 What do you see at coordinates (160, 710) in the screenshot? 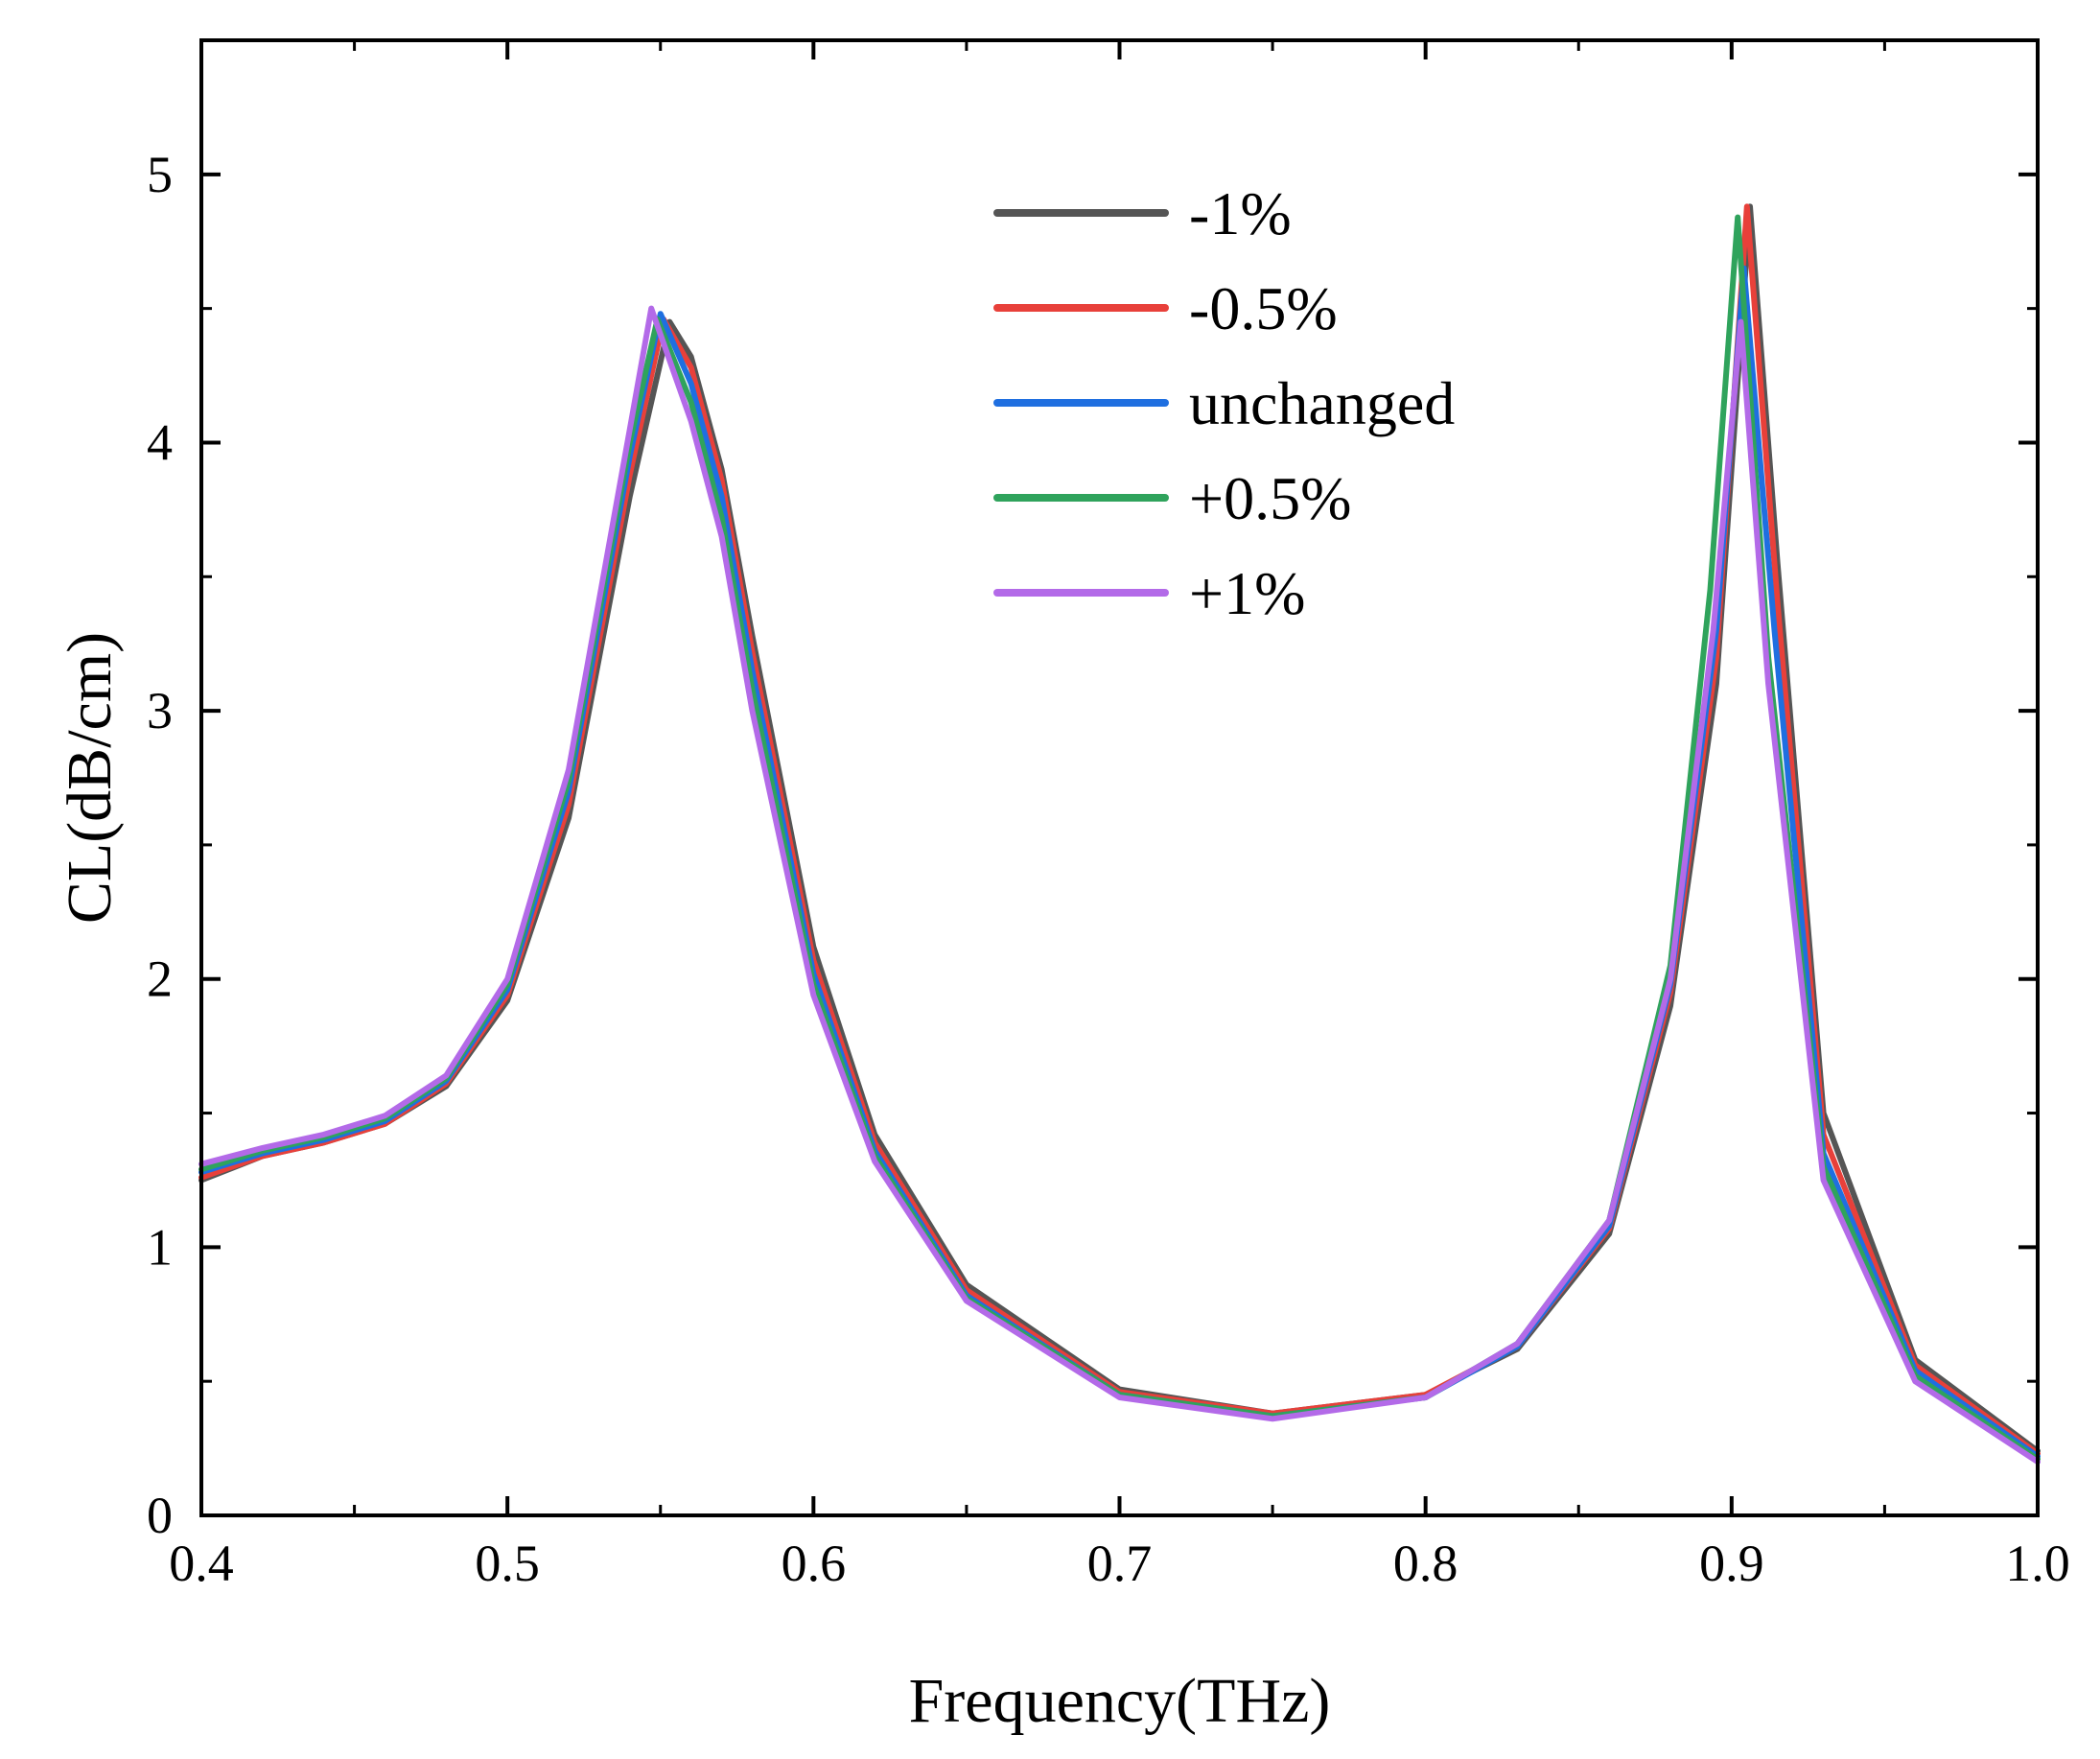
I see `y-tick-label: 3` at bounding box center [160, 710].